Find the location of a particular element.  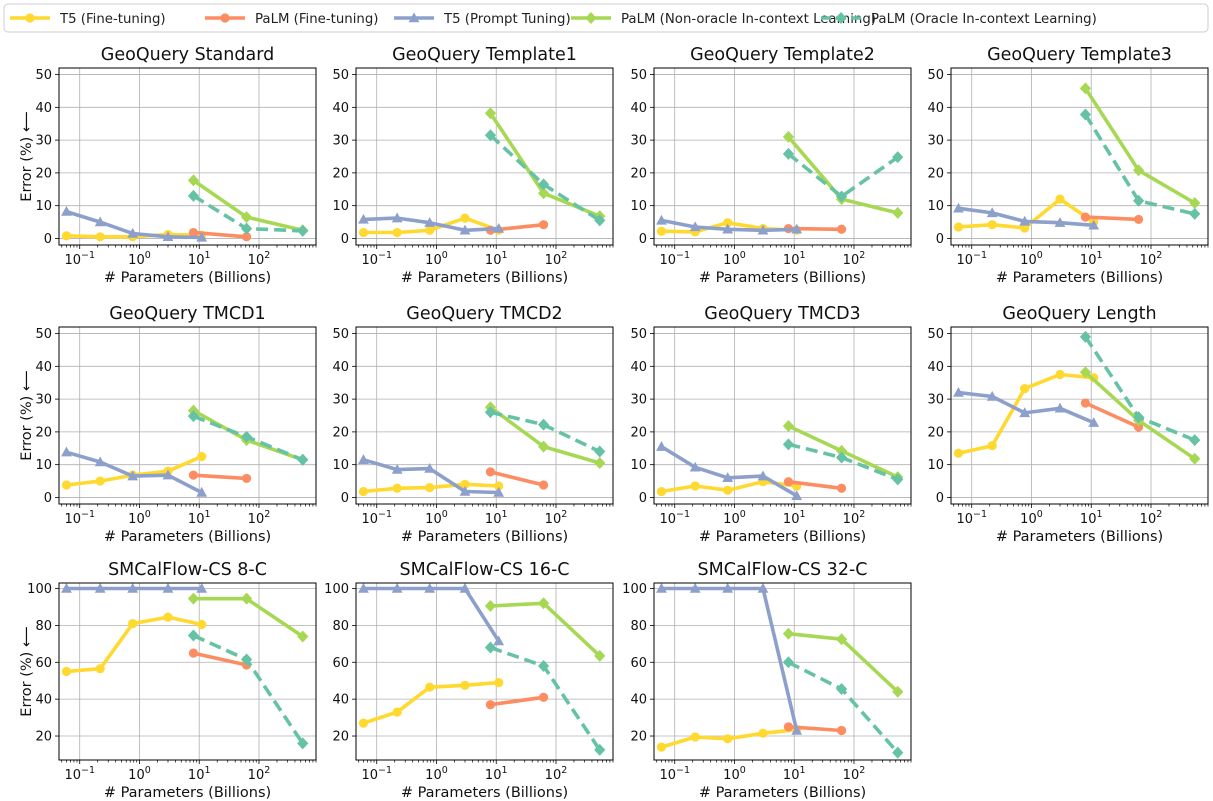

x-tick-exponent: 0 is located at coordinates (743, 514).